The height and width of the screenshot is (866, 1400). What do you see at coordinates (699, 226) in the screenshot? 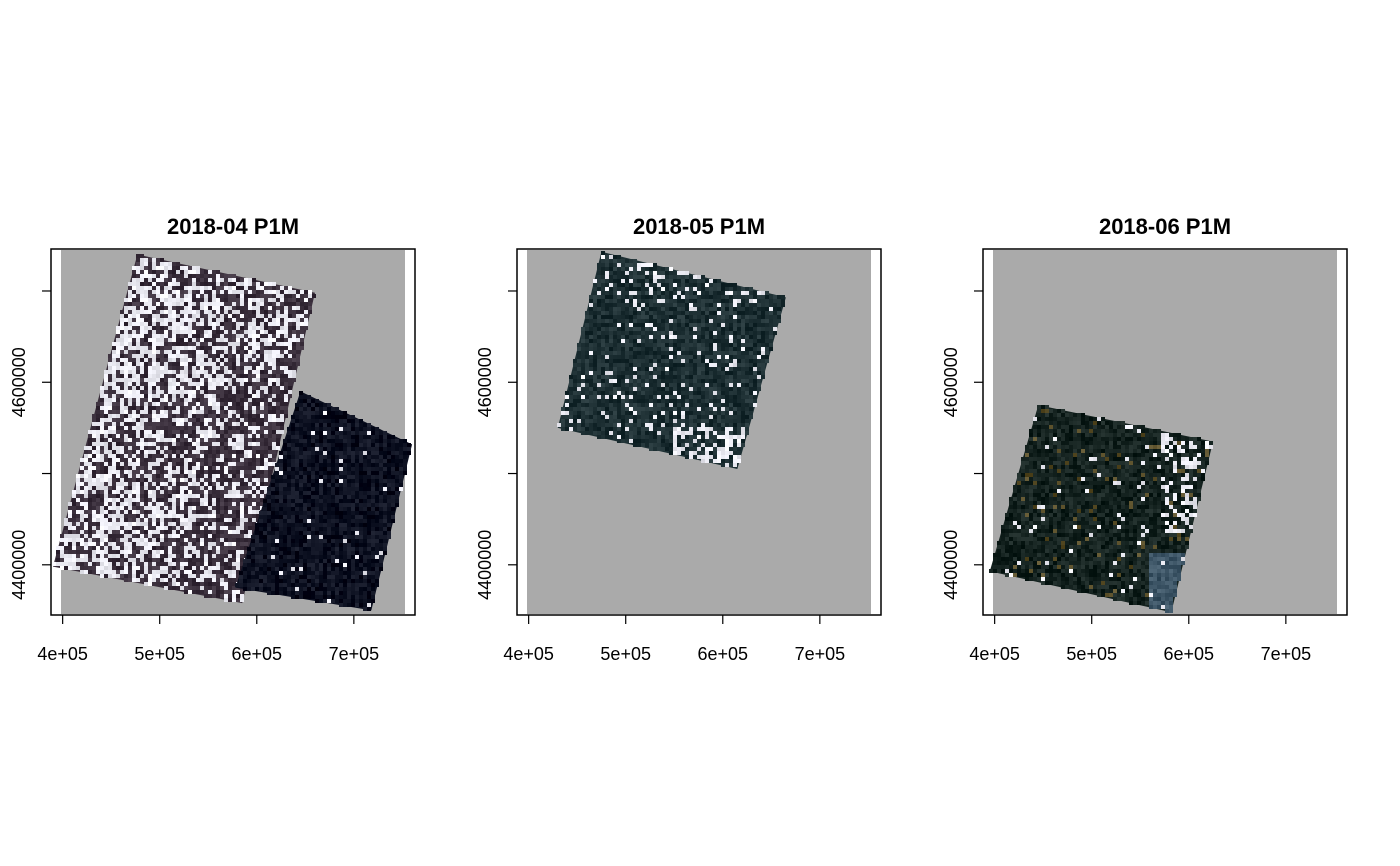
I see `panel-title: 2018-05 P1M` at bounding box center [699, 226].